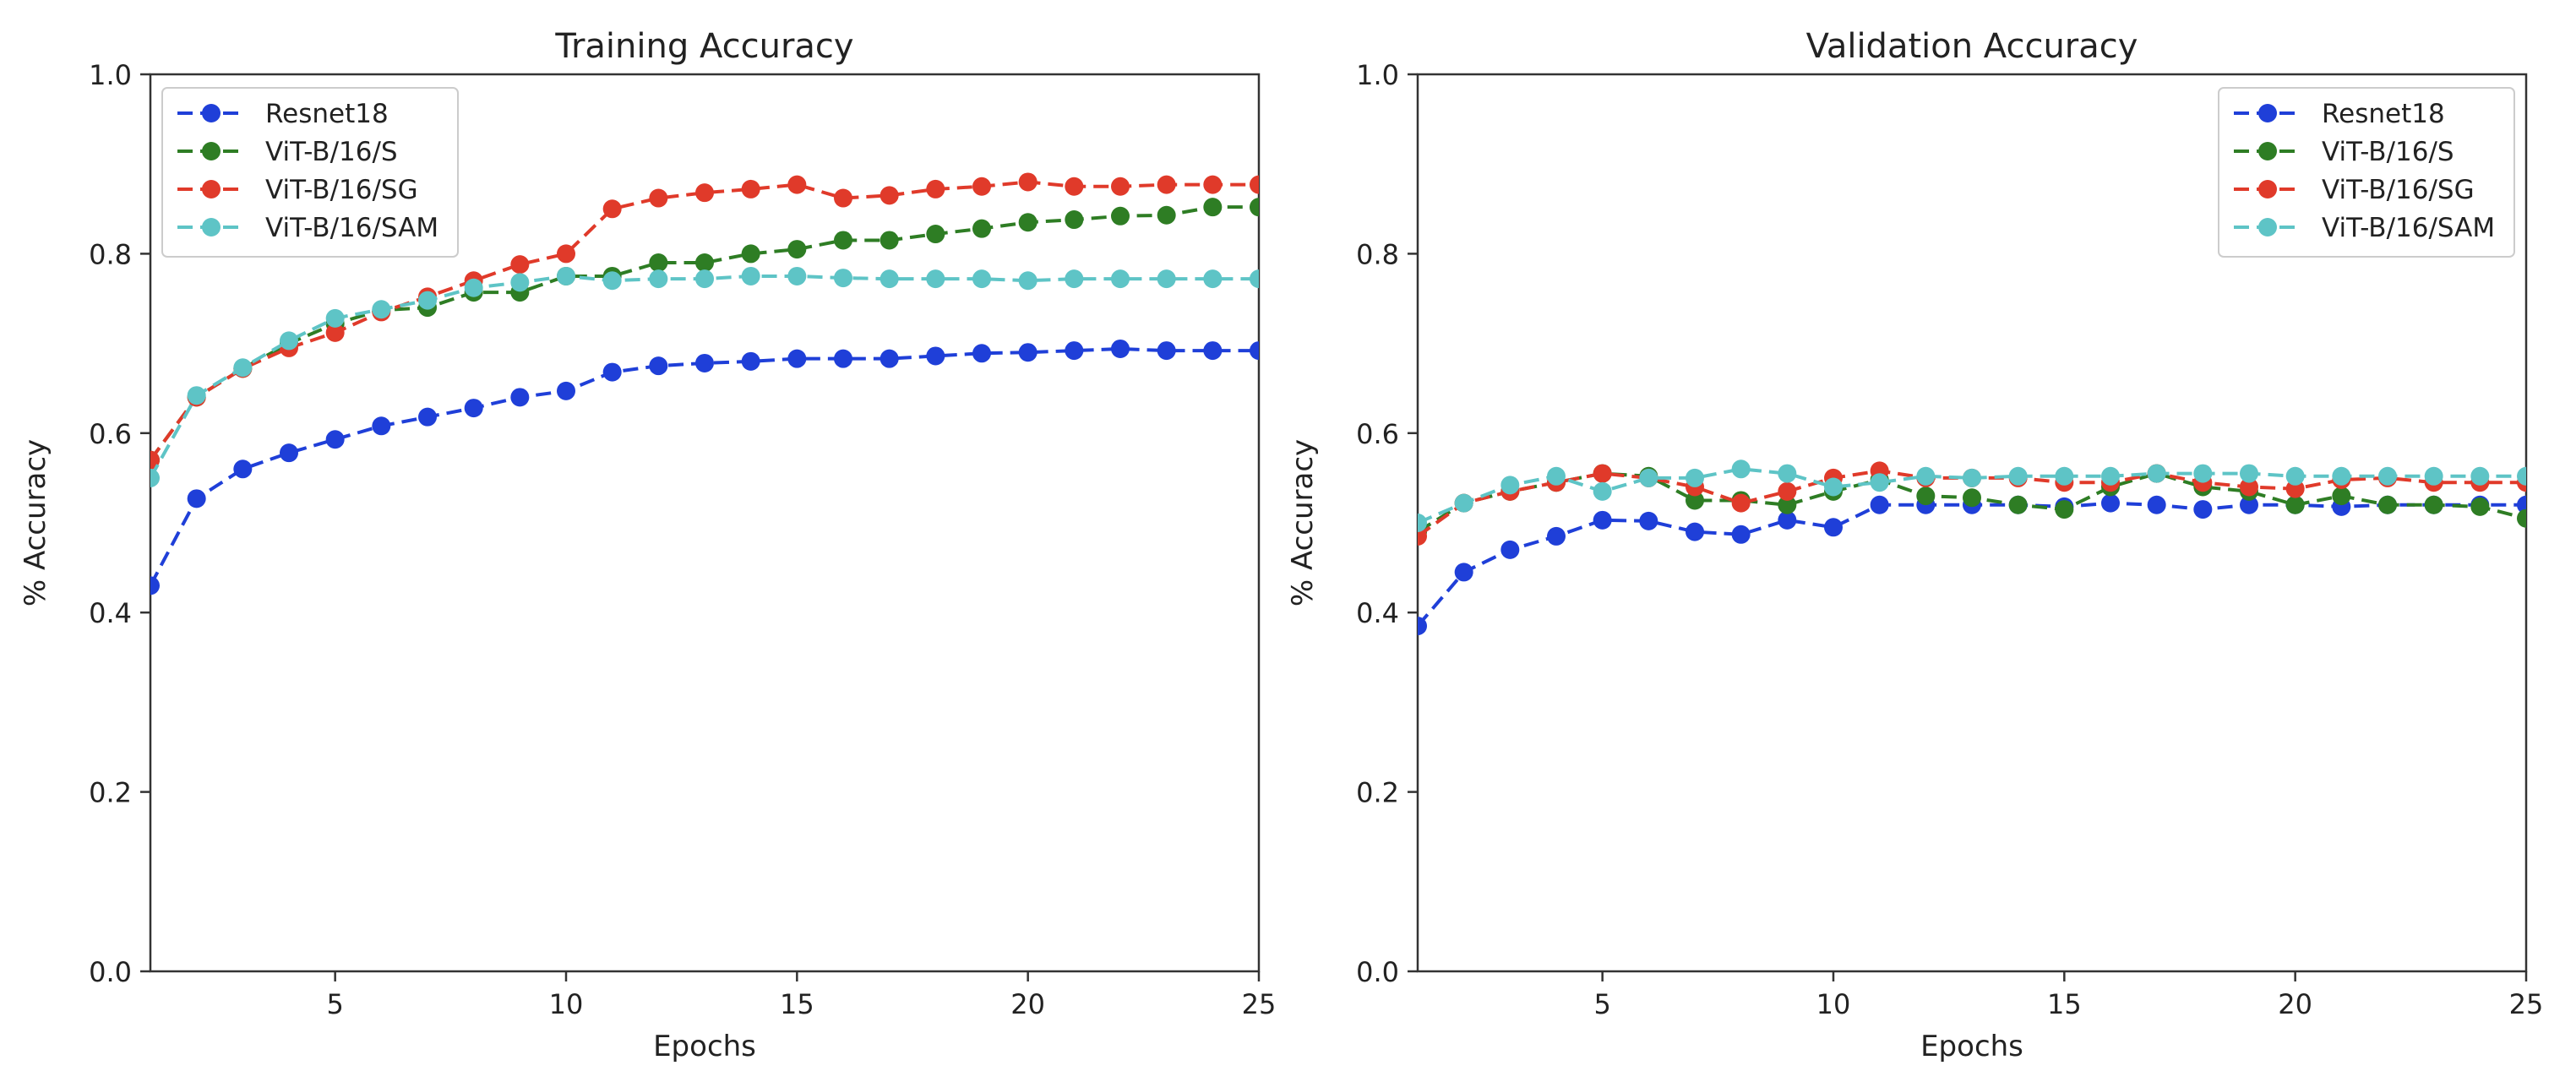  What do you see at coordinates (1027, 1004) in the screenshot?
I see `x-tick-label: 20` at bounding box center [1027, 1004].